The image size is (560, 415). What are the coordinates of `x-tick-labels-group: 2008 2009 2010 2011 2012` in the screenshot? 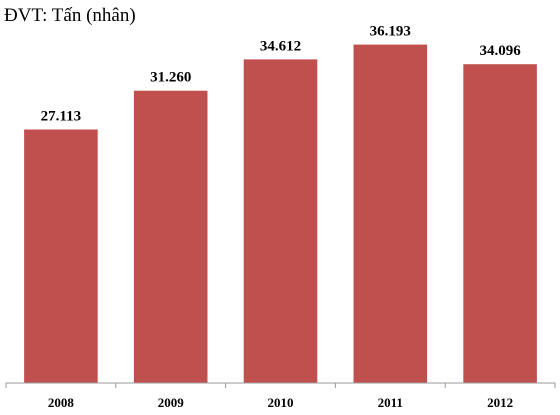 It's located at (280, 402).